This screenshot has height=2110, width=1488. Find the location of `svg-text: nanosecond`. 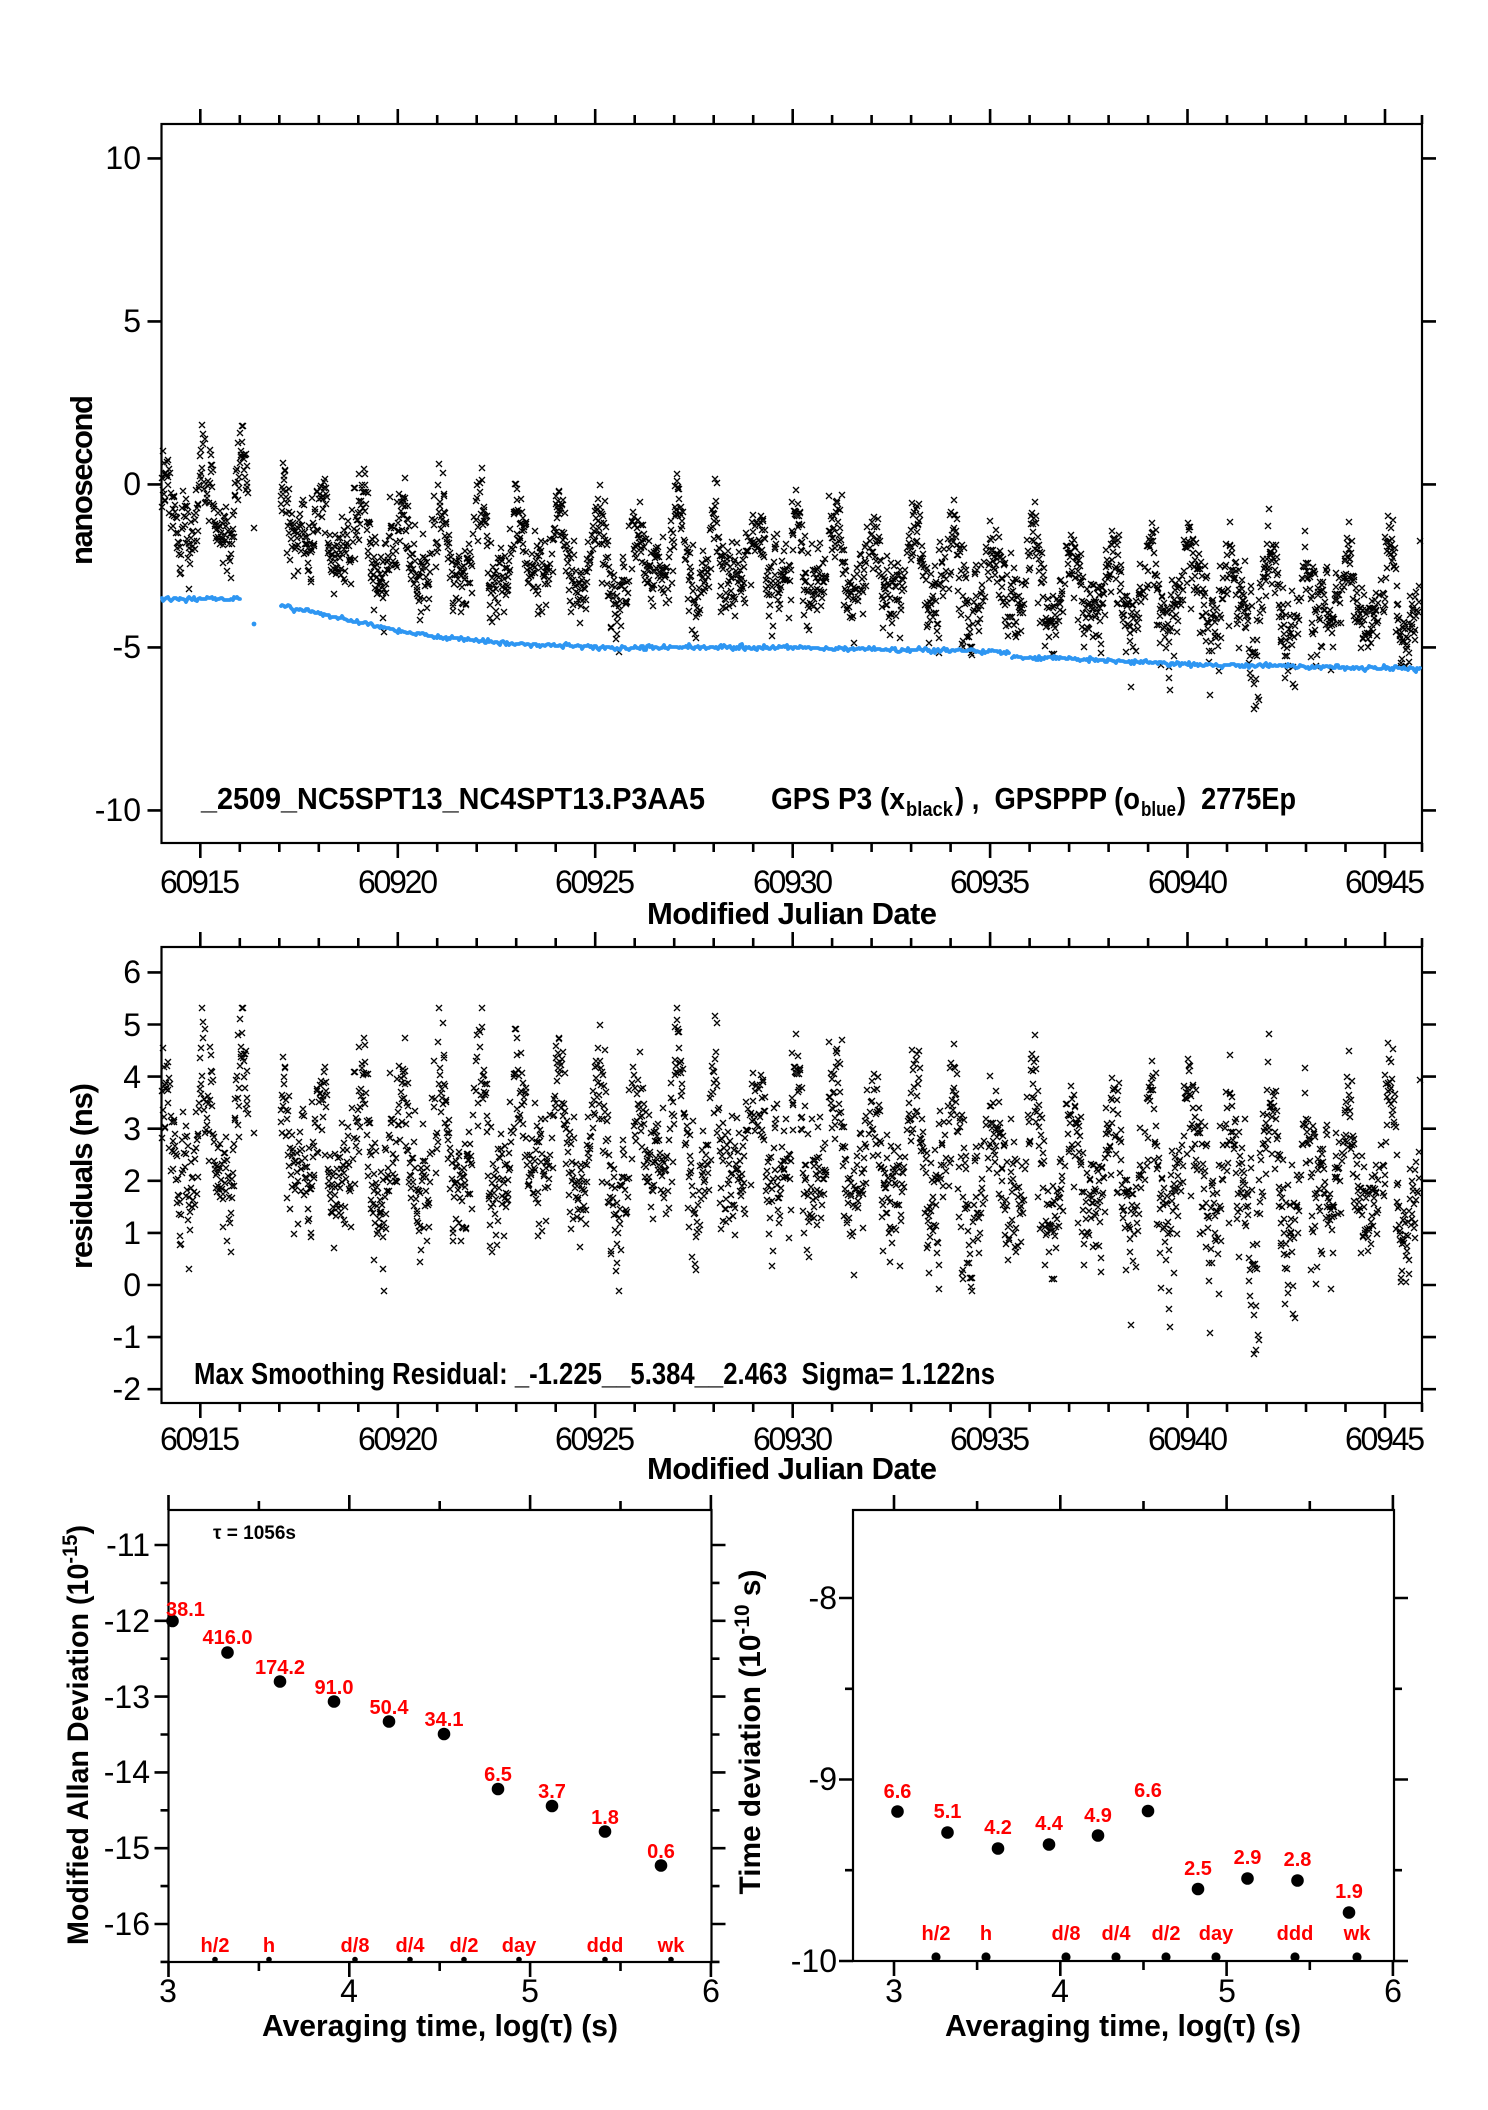

svg-text: nanosecond is located at coordinates (81, 480).